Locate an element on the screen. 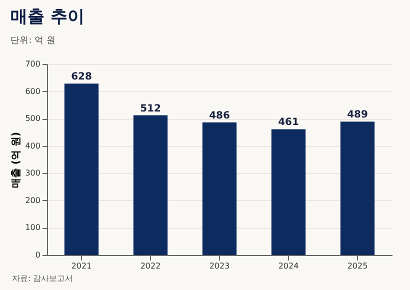  y-tick-label: 200 is located at coordinates (32, 200).